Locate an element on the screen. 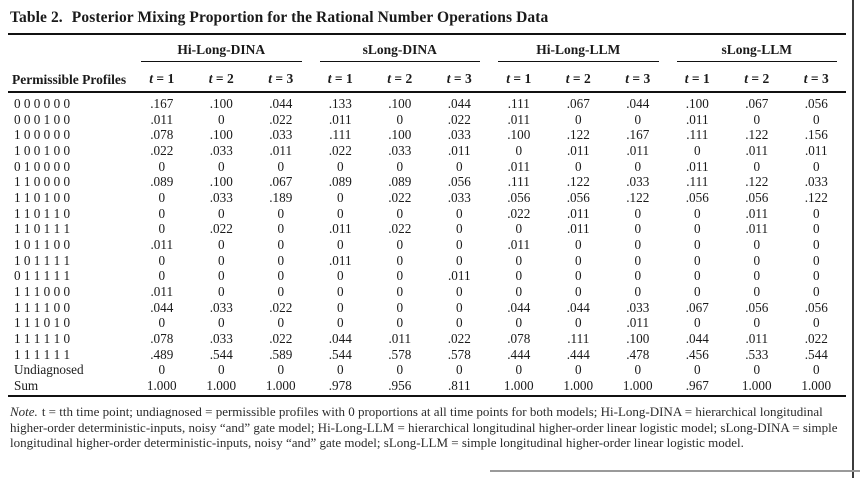 The height and width of the screenshot is (478, 860). value-cell: .489 is located at coordinates (162, 354).